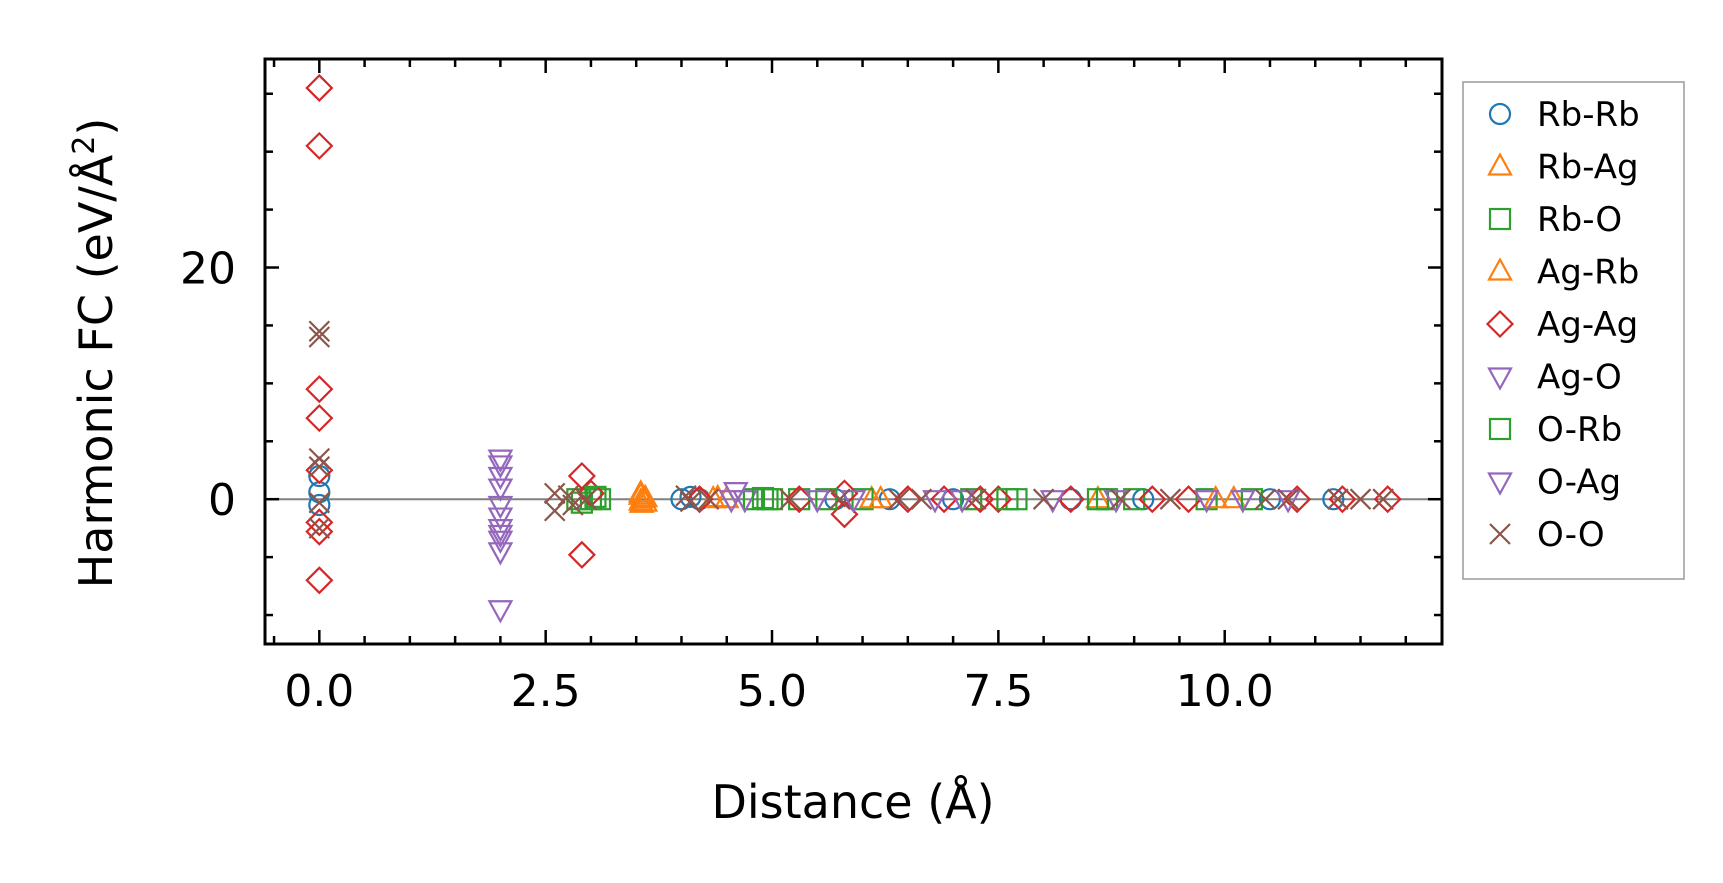  I want to click on legend-label: Ag-O, so click(1579, 378).